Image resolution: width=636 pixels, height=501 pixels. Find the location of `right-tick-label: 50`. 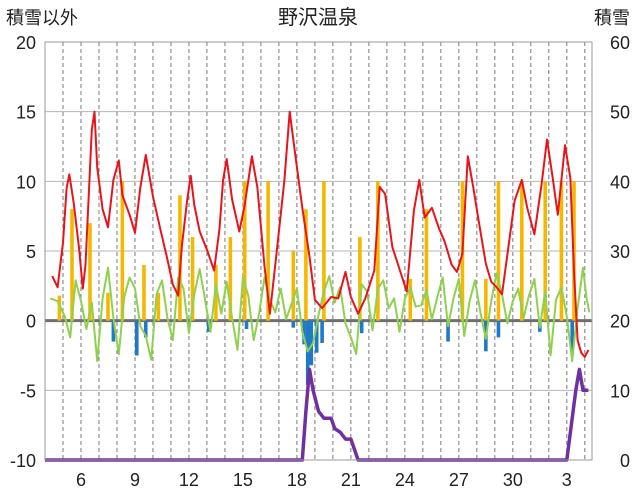

right-tick-label: 50 is located at coordinates (620, 113).